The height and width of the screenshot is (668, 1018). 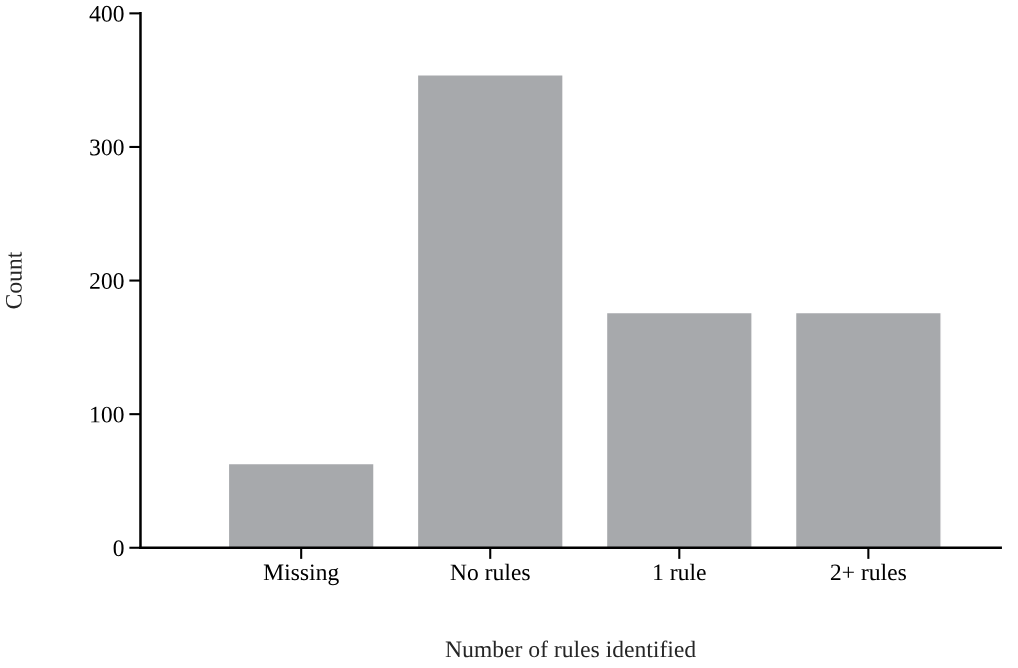 I want to click on x-axis-title: Number of rules identified, so click(x=570, y=649).